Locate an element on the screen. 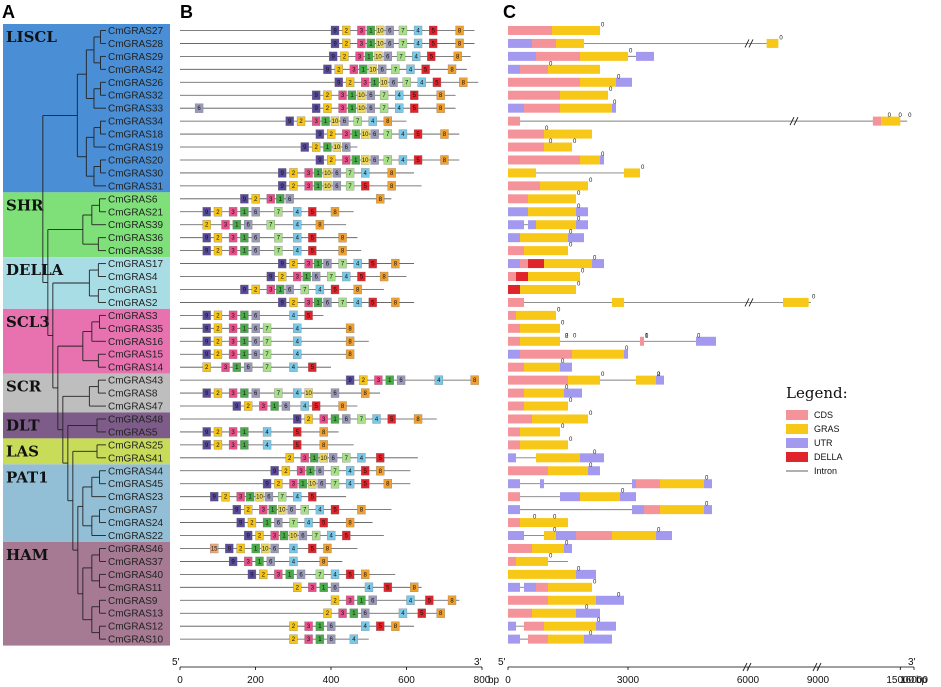  phase-label: 2 is located at coordinates (567, 336).